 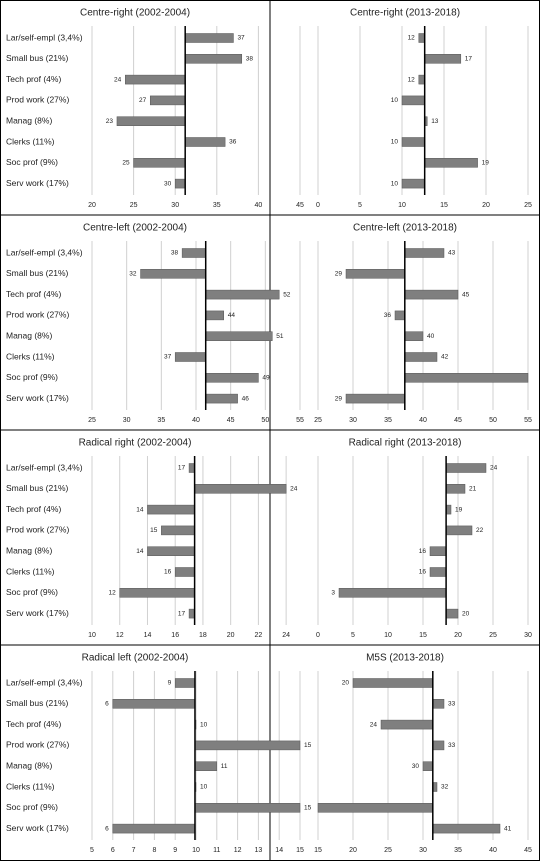 I want to click on value-label: 29, so click(x=339, y=274).